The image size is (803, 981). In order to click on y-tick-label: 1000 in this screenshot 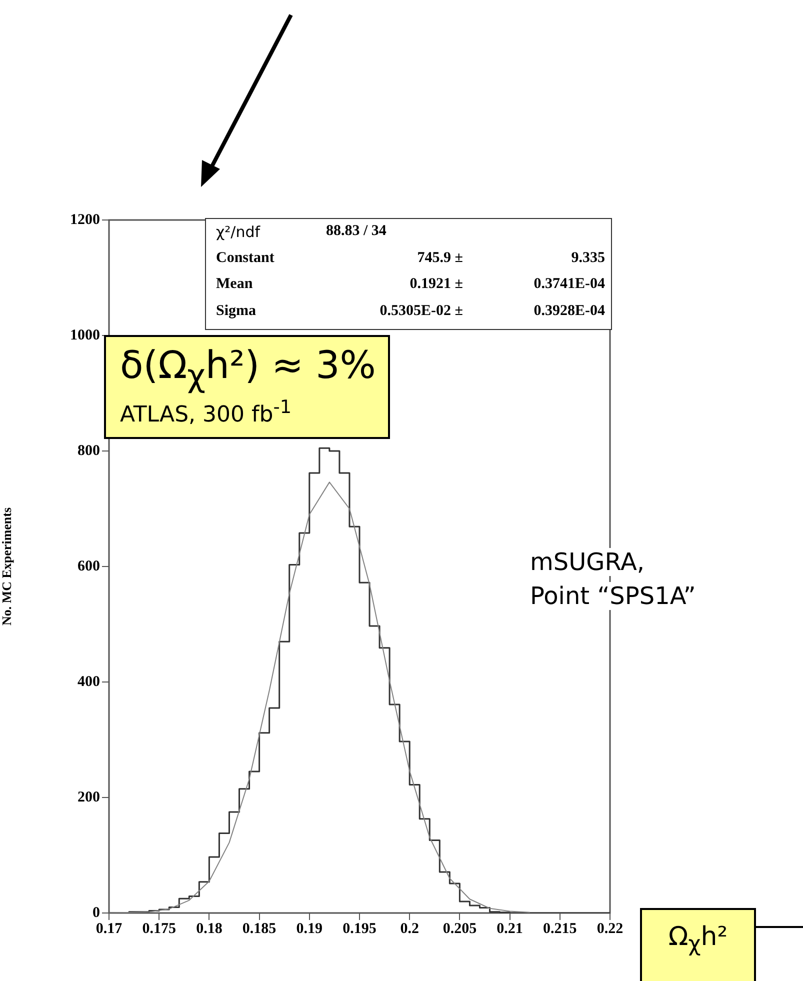, I will do `click(85, 335)`.